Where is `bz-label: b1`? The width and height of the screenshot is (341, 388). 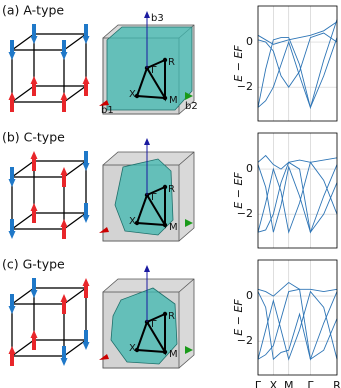
bz-label: b1 is located at coordinates (107, 110).